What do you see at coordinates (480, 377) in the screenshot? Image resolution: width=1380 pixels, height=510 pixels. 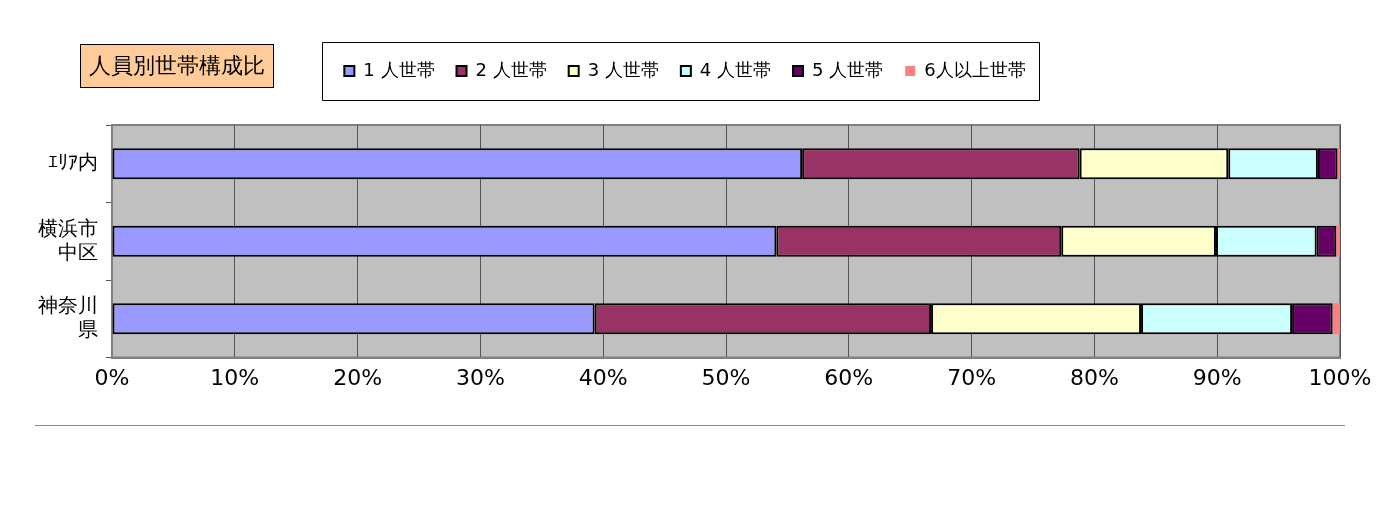 I see `x-tick-label: 30%` at bounding box center [480, 377].